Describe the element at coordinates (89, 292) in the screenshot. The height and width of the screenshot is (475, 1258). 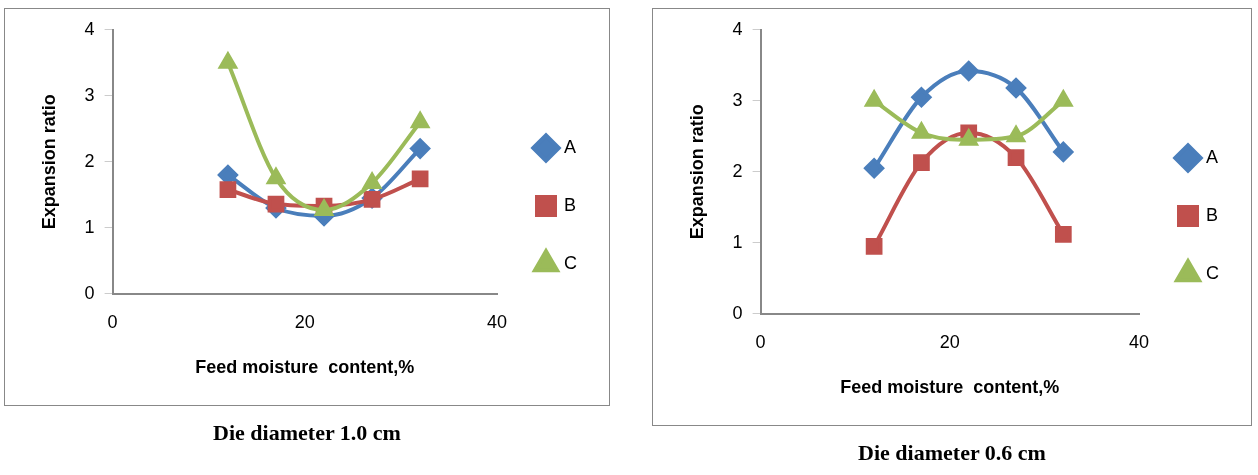
I see `y-tick-label: 0` at that location.